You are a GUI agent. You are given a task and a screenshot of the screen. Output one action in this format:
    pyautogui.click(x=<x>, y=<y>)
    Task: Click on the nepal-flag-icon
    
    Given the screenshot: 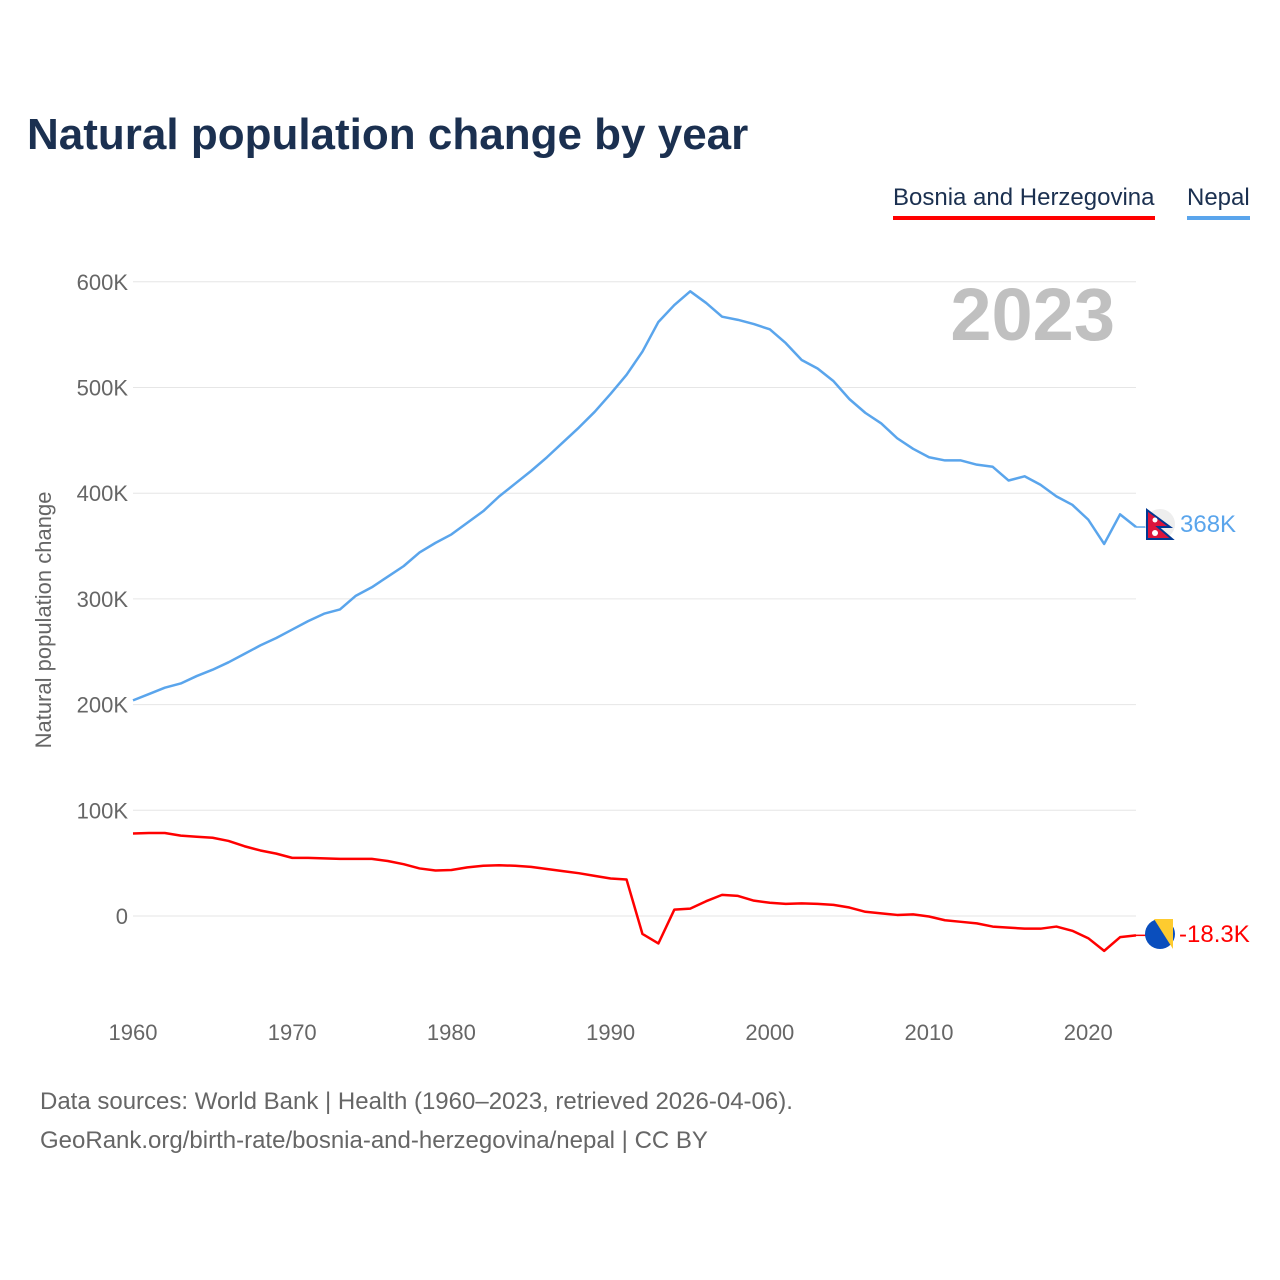 What is the action you would take?
    pyautogui.click(x=1160, y=524)
    